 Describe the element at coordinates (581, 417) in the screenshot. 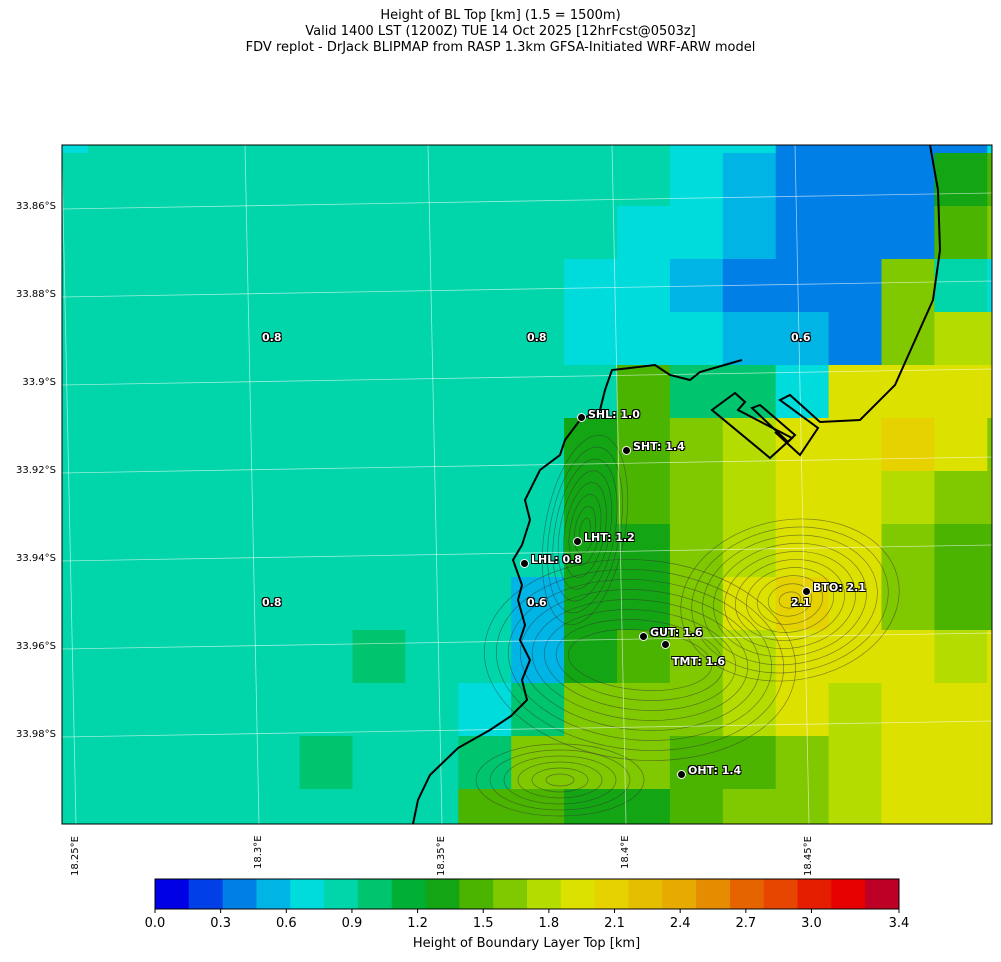

I see `station-marker-shl` at that location.